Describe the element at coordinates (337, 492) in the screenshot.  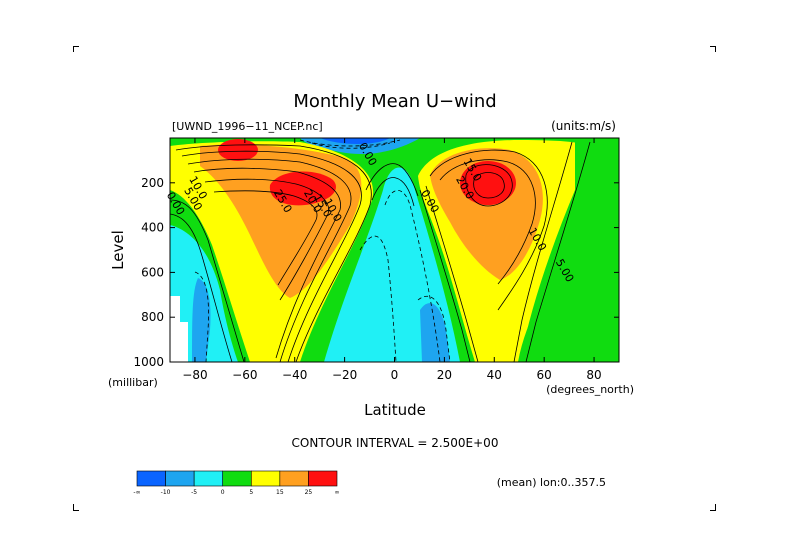
I see `colorbar-label: ∞` at that location.